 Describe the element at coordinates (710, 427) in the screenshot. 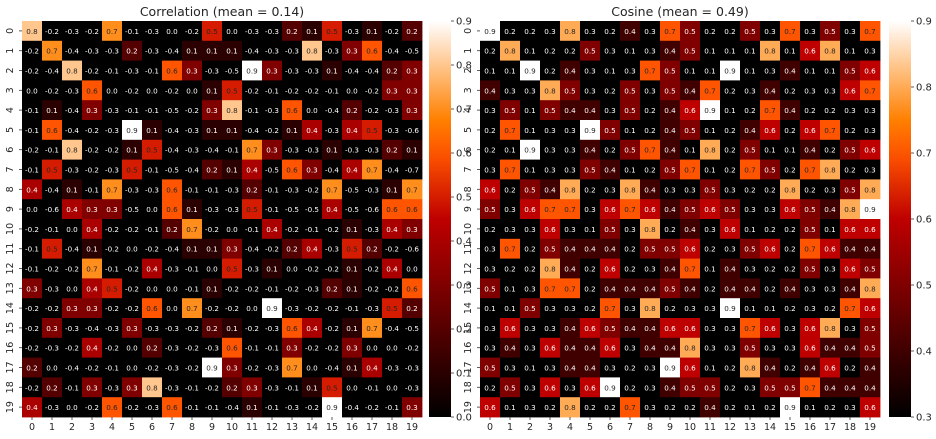

I see `x-tick-label: 11` at that location.